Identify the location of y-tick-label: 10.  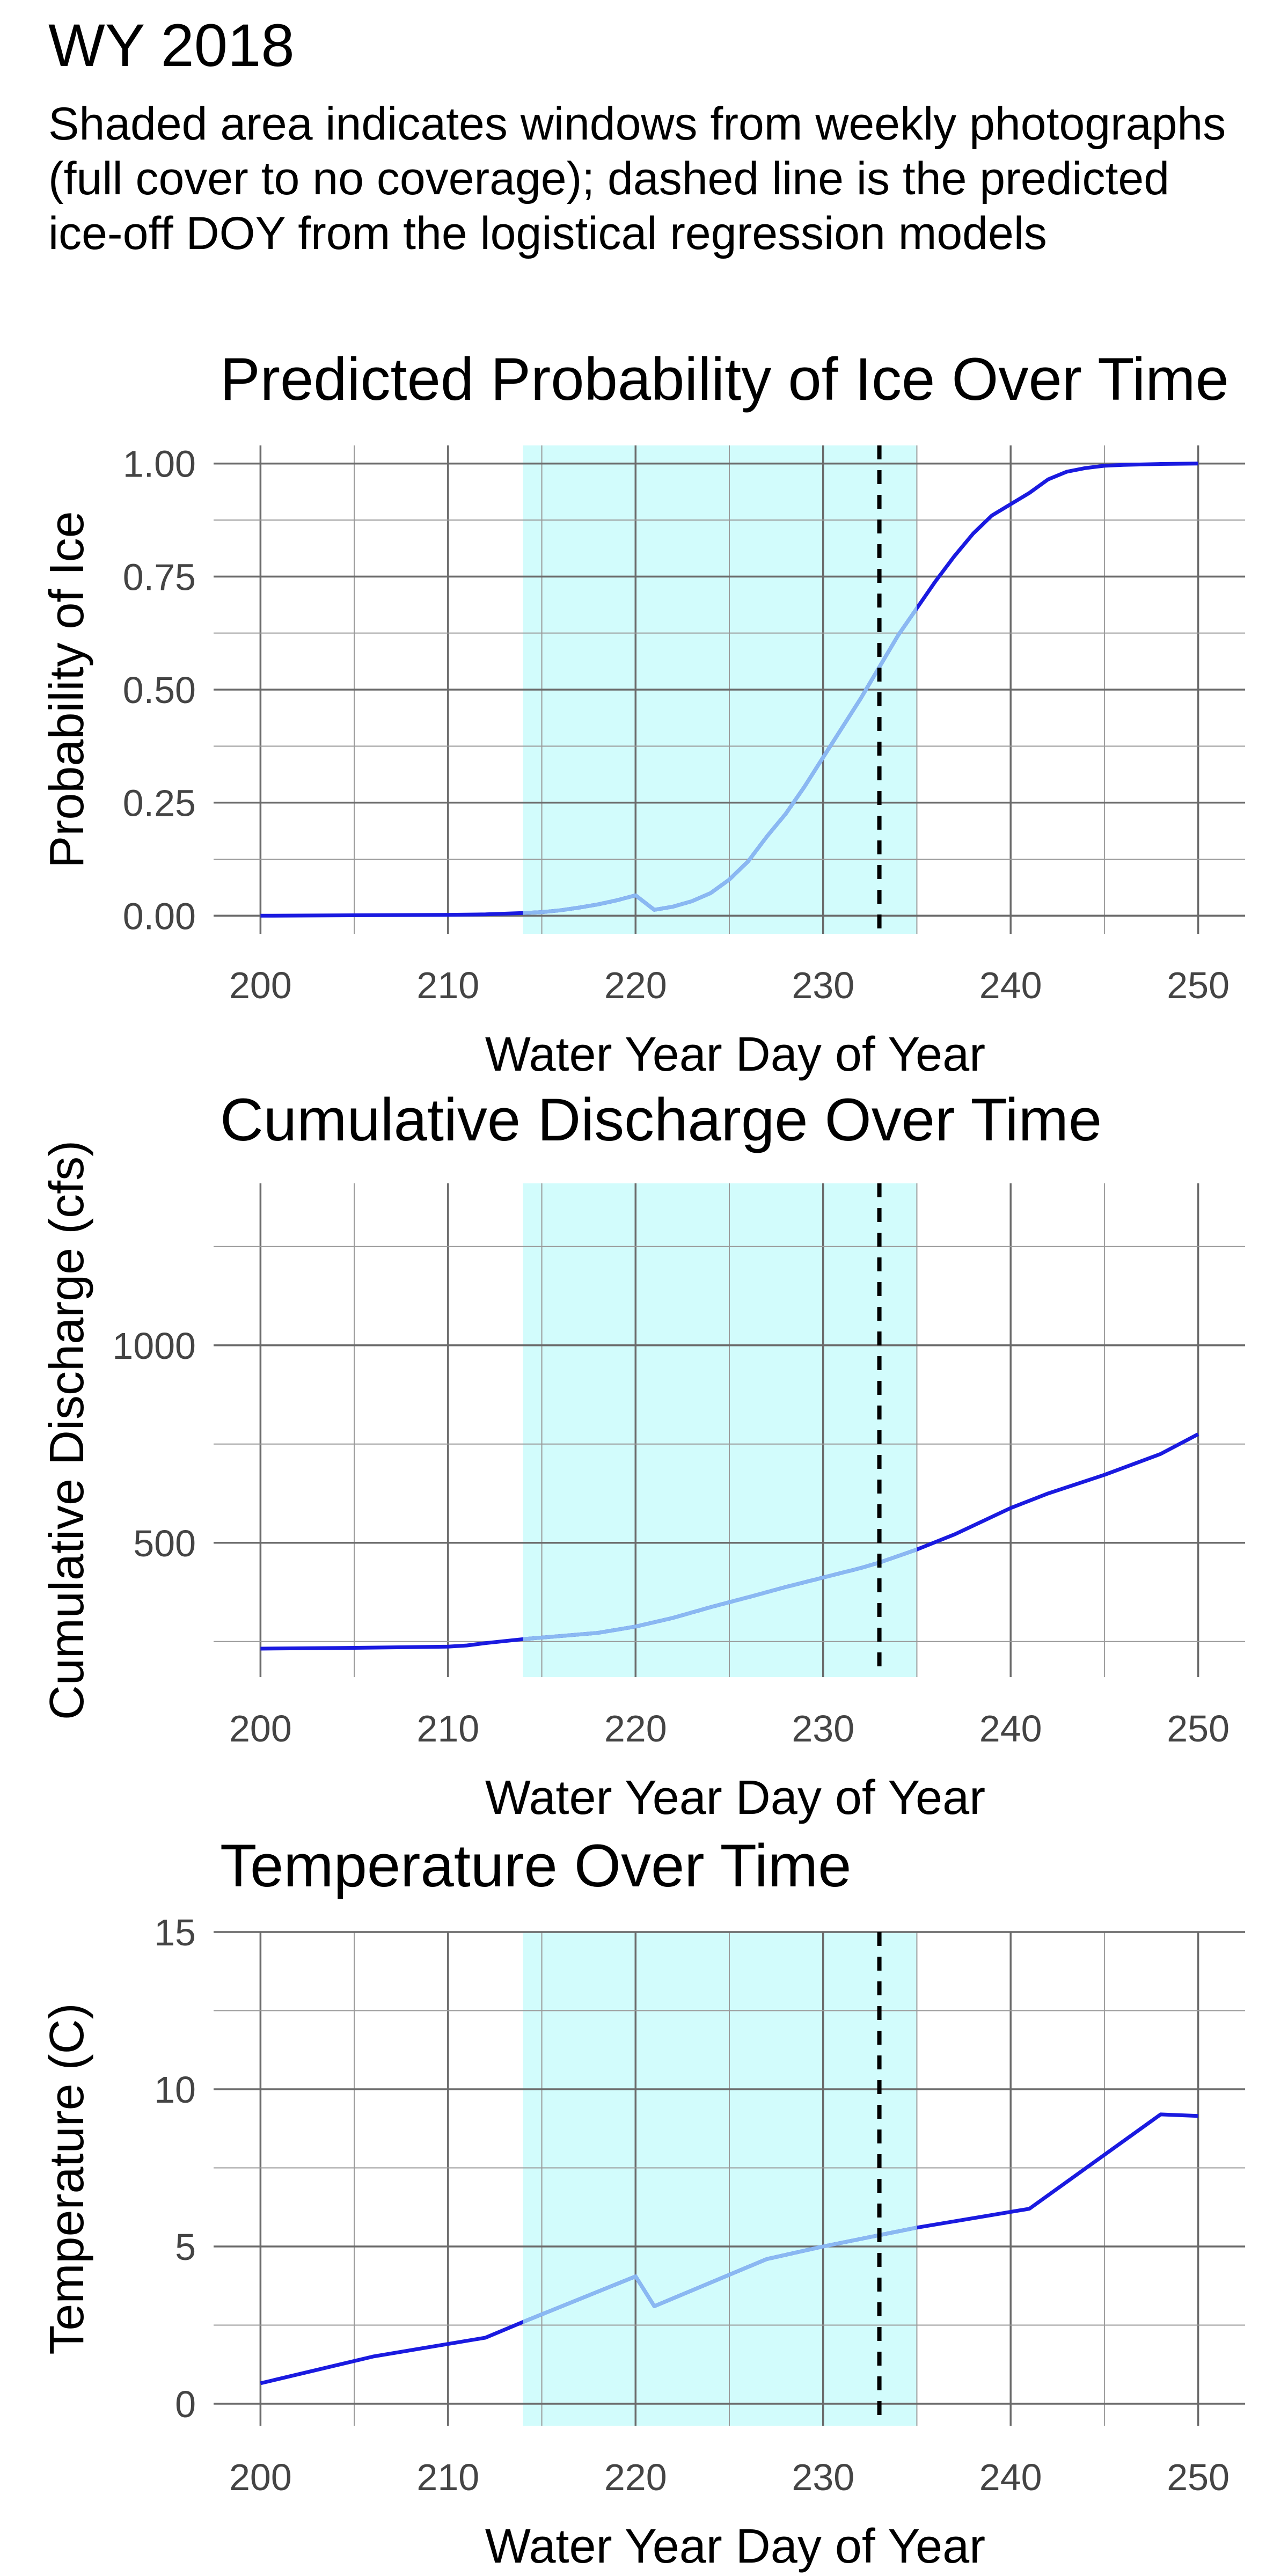
(175, 2090).